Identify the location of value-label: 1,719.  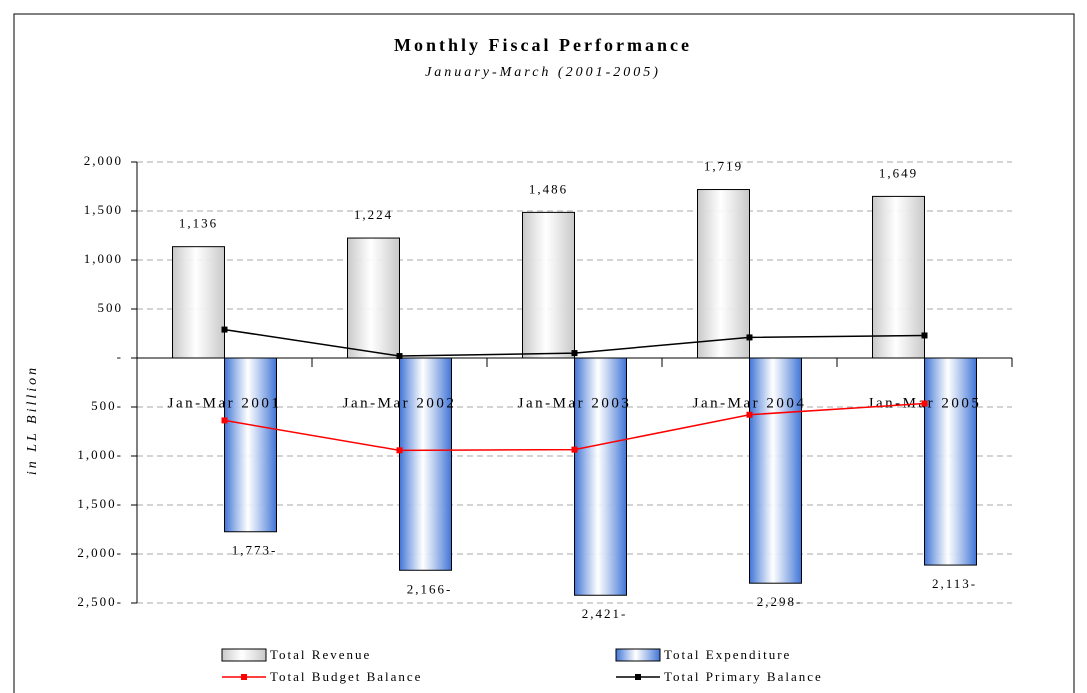
(723, 166).